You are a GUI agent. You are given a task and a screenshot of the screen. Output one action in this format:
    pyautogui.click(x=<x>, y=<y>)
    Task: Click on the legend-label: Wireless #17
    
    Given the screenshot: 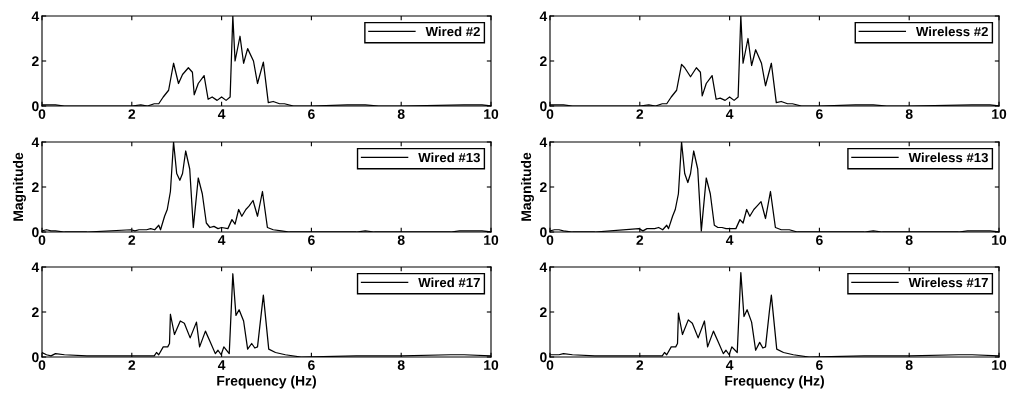 What is the action you would take?
    pyautogui.click(x=948, y=282)
    